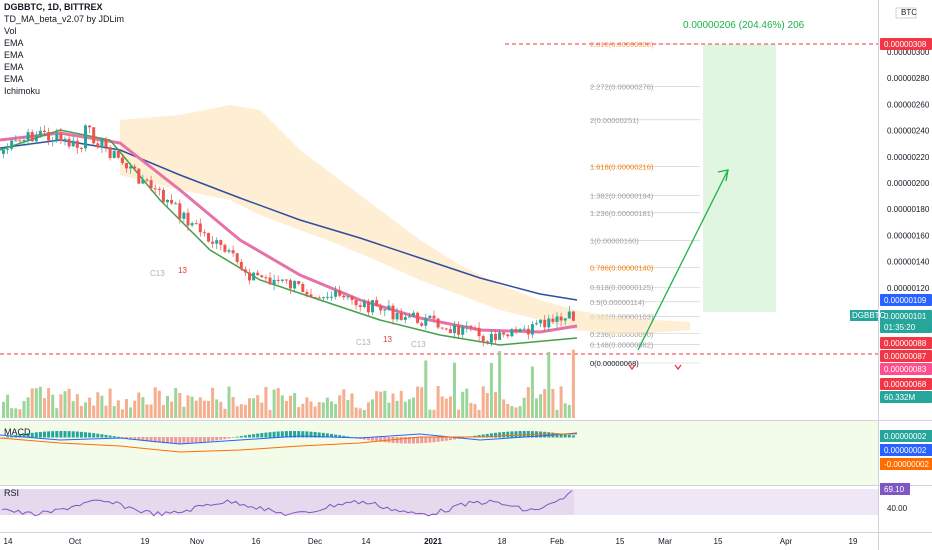 Image resolution: width=932 pixels, height=550 pixels. What do you see at coordinates (864, 315) in the screenshot?
I see `last-price-tag-bg` at bounding box center [864, 315].